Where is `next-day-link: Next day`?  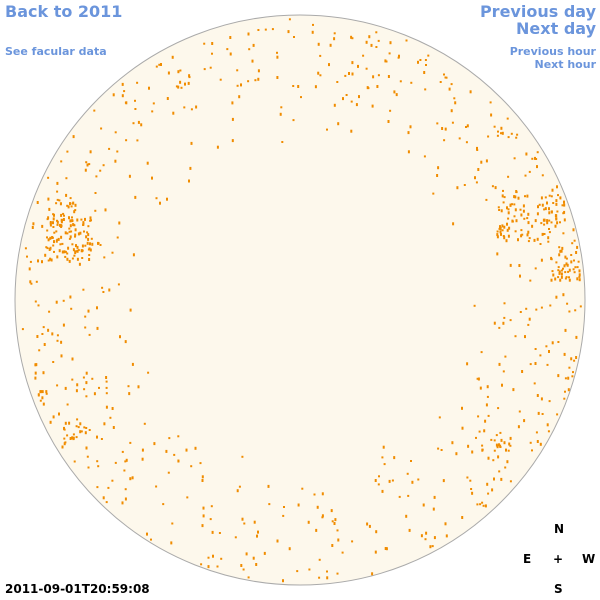
next-day-link: Next day is located at coordinates (556, 28).